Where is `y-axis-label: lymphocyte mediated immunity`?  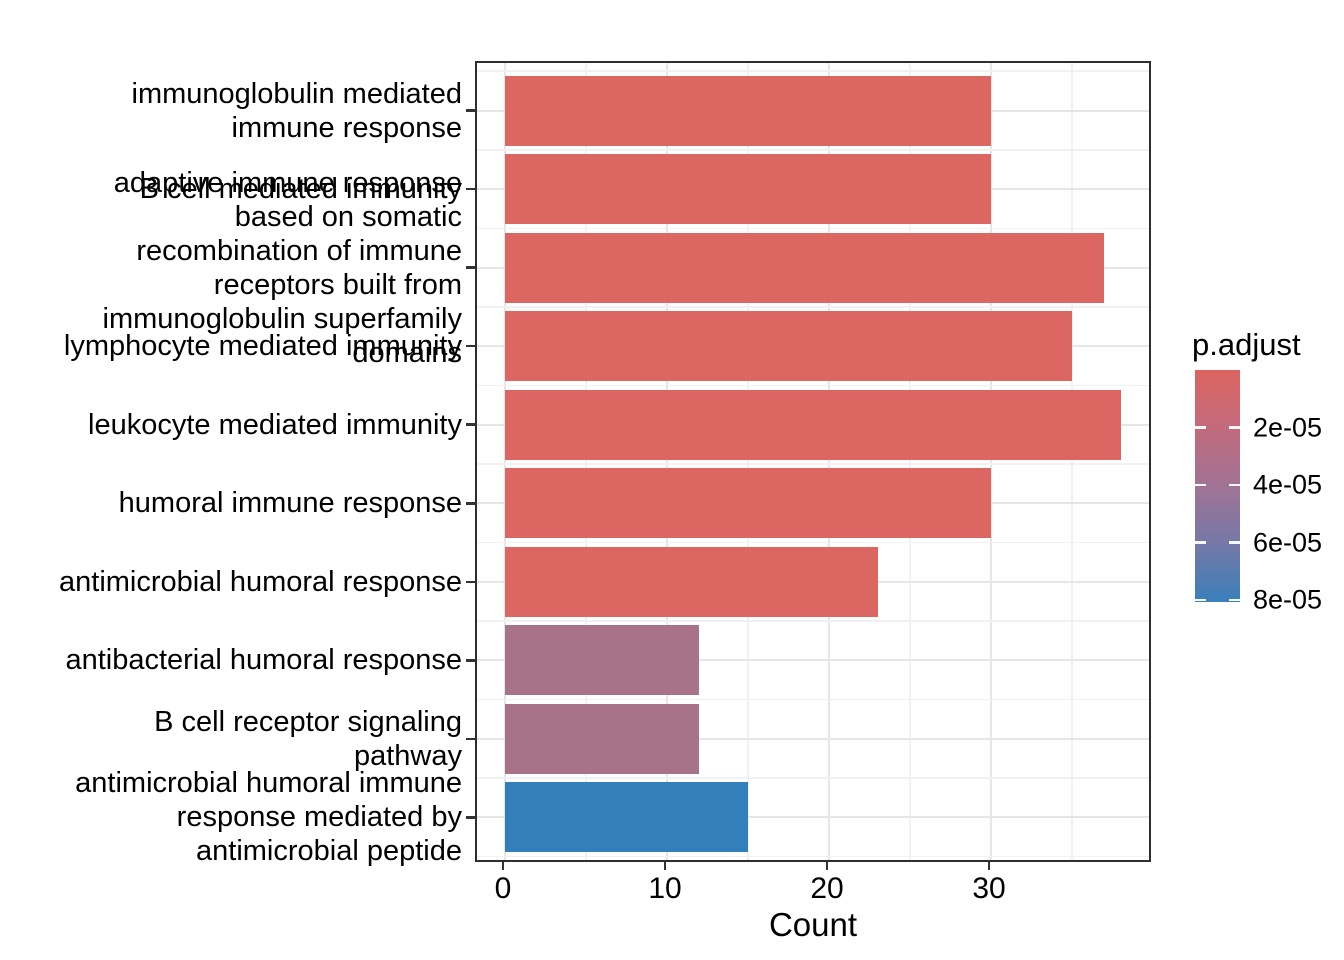 y-axis-label: lymphocyte mediated immunity is located at coordinates (262, 346).